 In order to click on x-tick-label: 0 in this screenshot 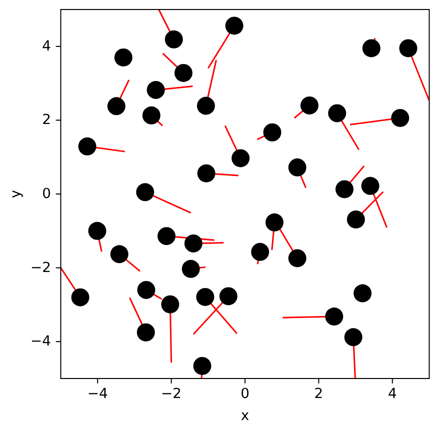, I will do `click(245, 394)`.